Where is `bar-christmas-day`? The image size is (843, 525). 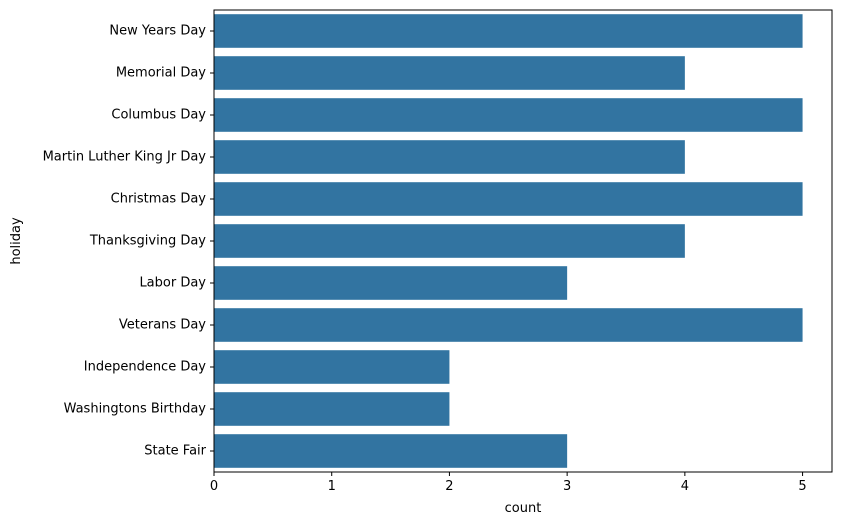
bar-christmas-day is located at coordinates (508, 199).